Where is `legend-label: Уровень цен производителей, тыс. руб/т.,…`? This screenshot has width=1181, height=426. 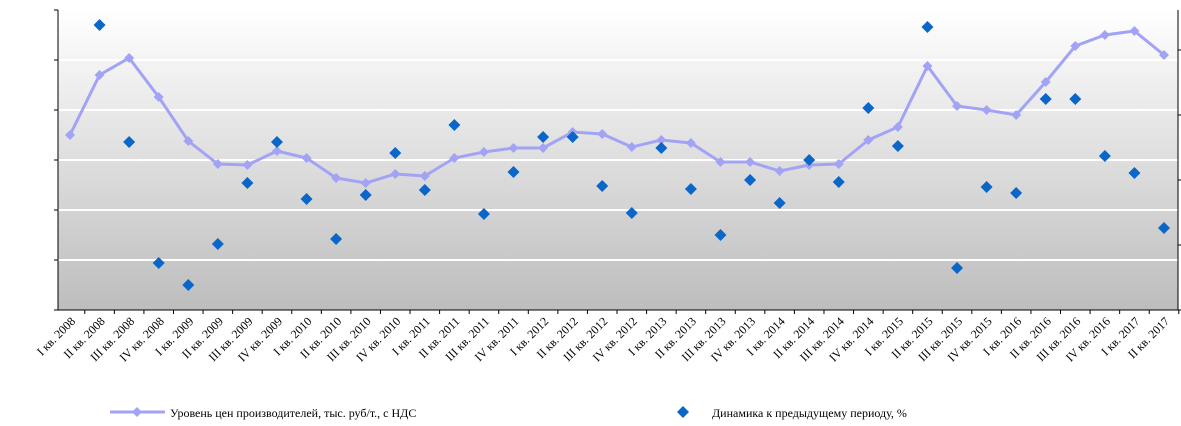
legend-label: Уровень цен производителей, тыс. руб/т.,… is located at coordinates (293, 413).